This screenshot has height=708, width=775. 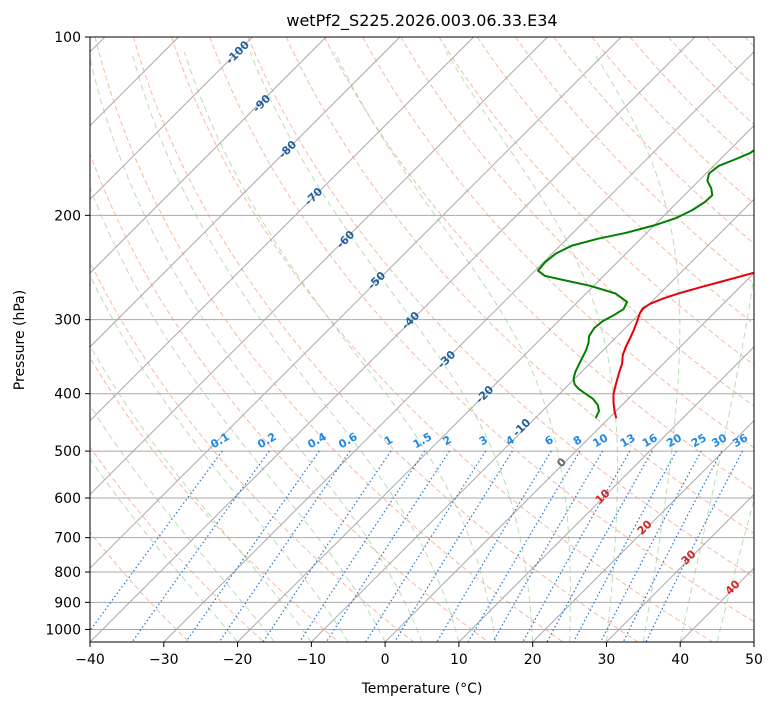 What do you see at coordinates (164, 660) in the screenshot?
I see `x-tick-label: −30` at bounding box center [164, 660].